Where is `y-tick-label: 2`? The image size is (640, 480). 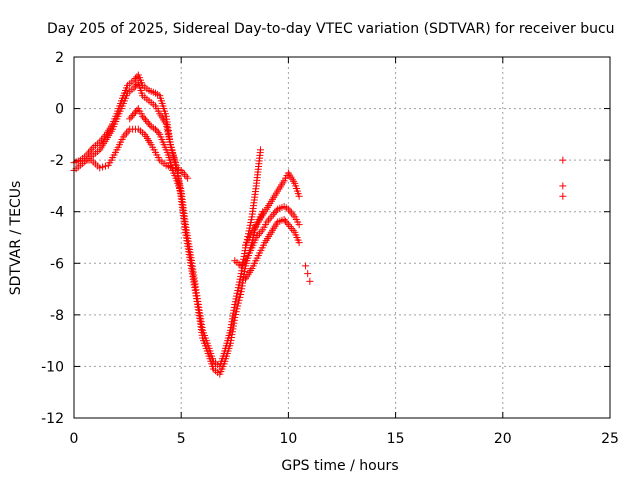
y-tick-label: 2 is located at coordinates (59, 58).